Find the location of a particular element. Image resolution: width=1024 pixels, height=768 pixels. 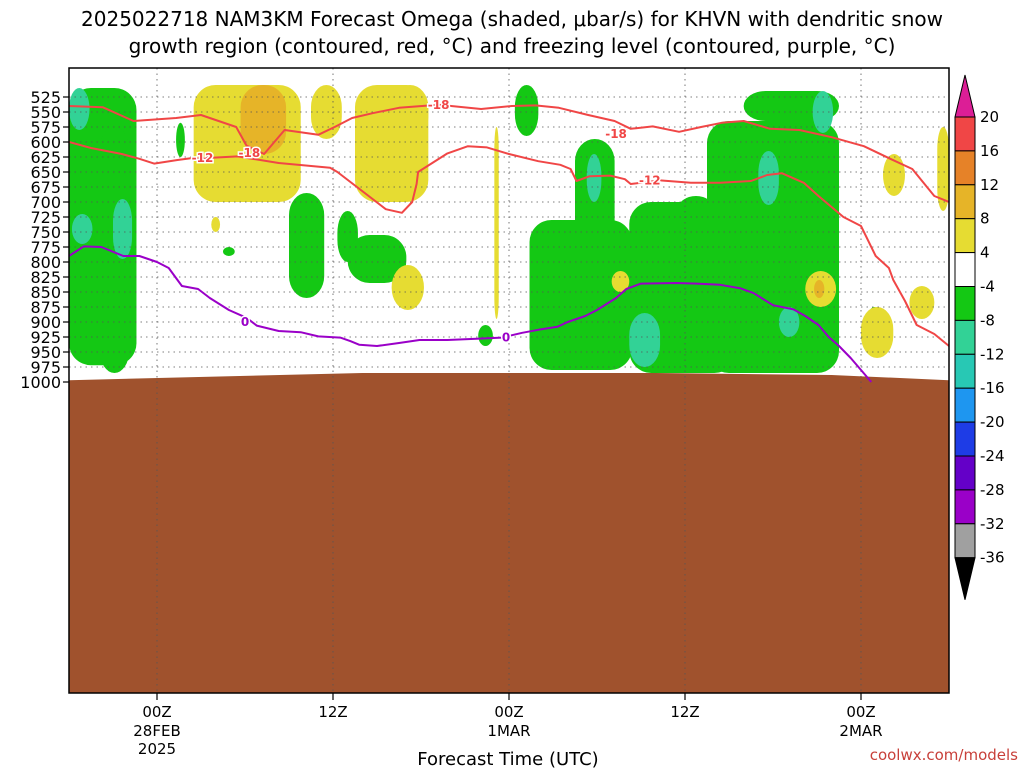

colorbar-label: 16 is located at coordinates (989, 151).